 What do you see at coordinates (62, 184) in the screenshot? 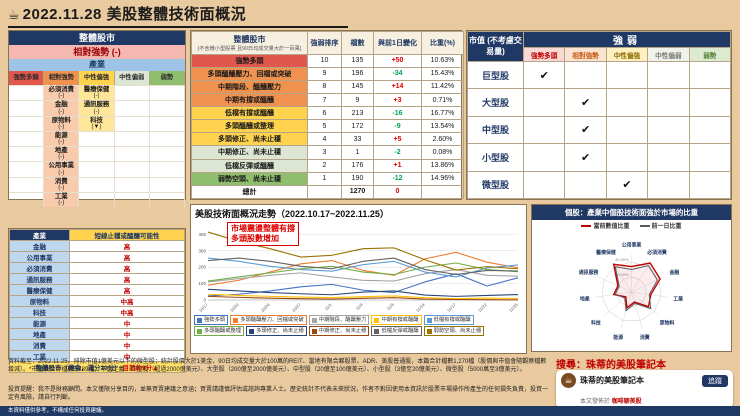
I see `industry-cell: 消費 (-)` at bounding box center [62, 184].